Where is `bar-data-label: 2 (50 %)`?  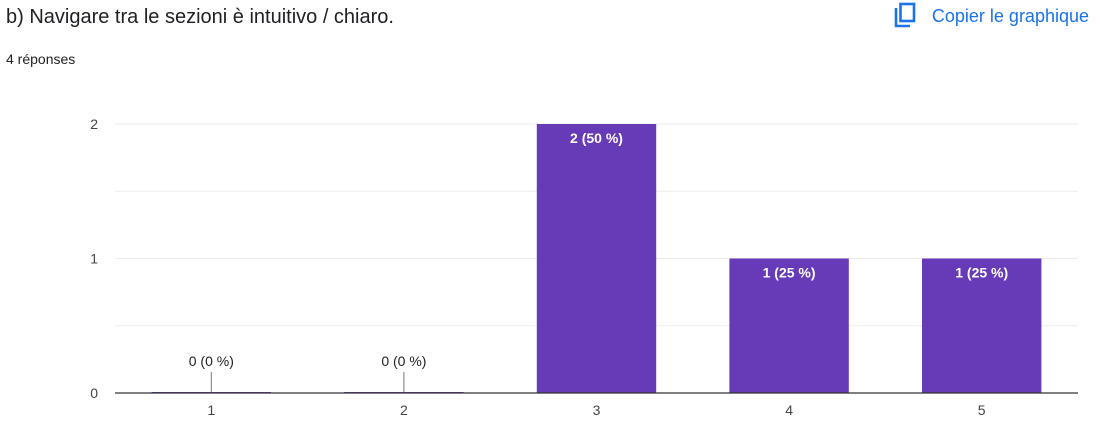
bar-data-label: 2 (50 %) is located at coordinates (596, 138).